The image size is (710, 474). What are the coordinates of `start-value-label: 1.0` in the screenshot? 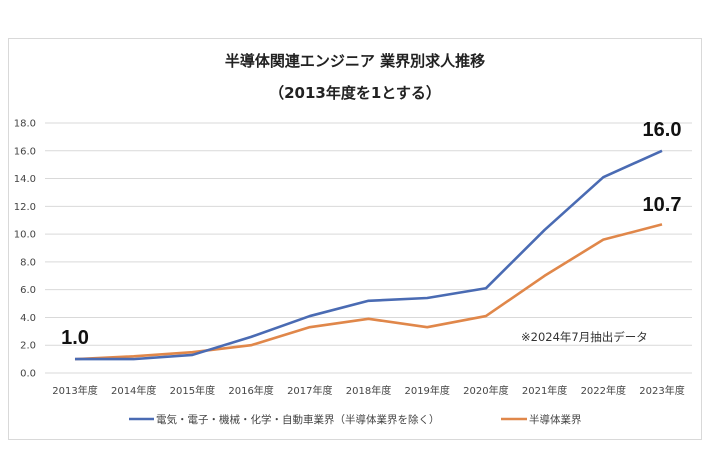 It's located at (75, 338).